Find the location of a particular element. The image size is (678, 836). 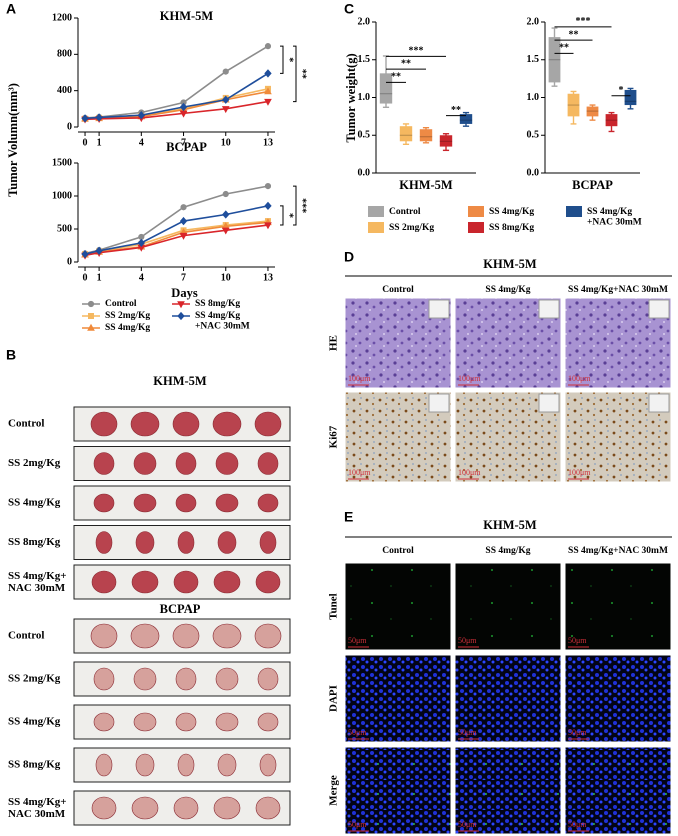

row-label: Control is located at coordinates (26, 636).